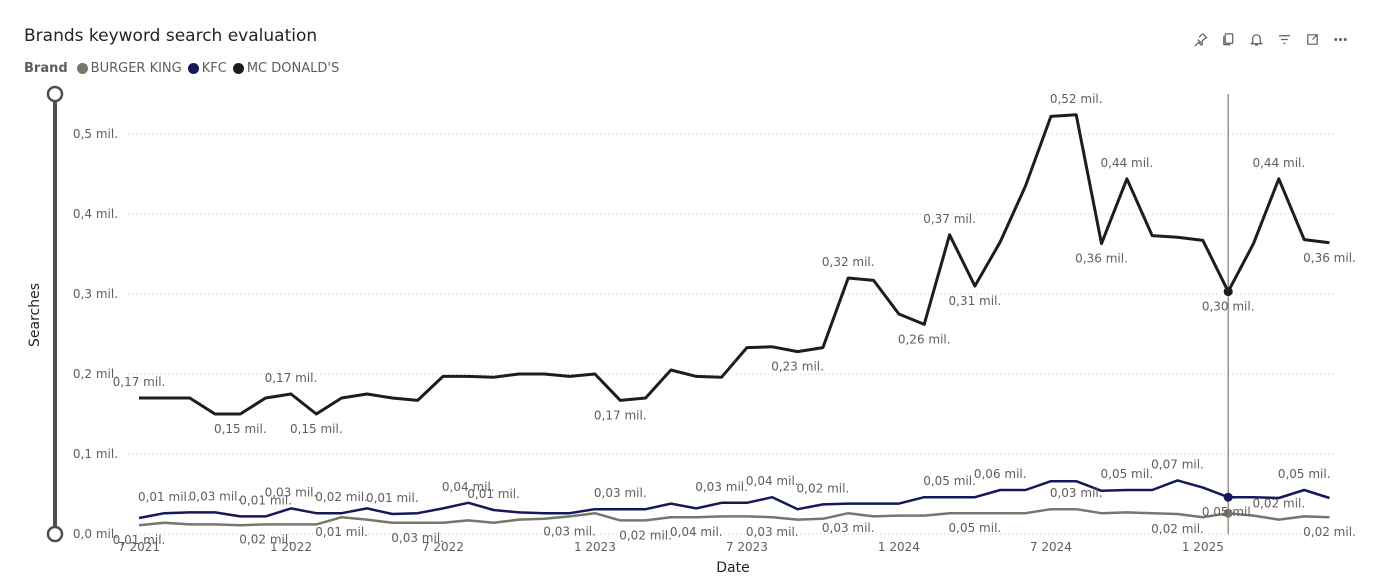 The width and height of the screenshot is (1373, 588). I want to click on slider-bottom-handle, so click(55, 534).